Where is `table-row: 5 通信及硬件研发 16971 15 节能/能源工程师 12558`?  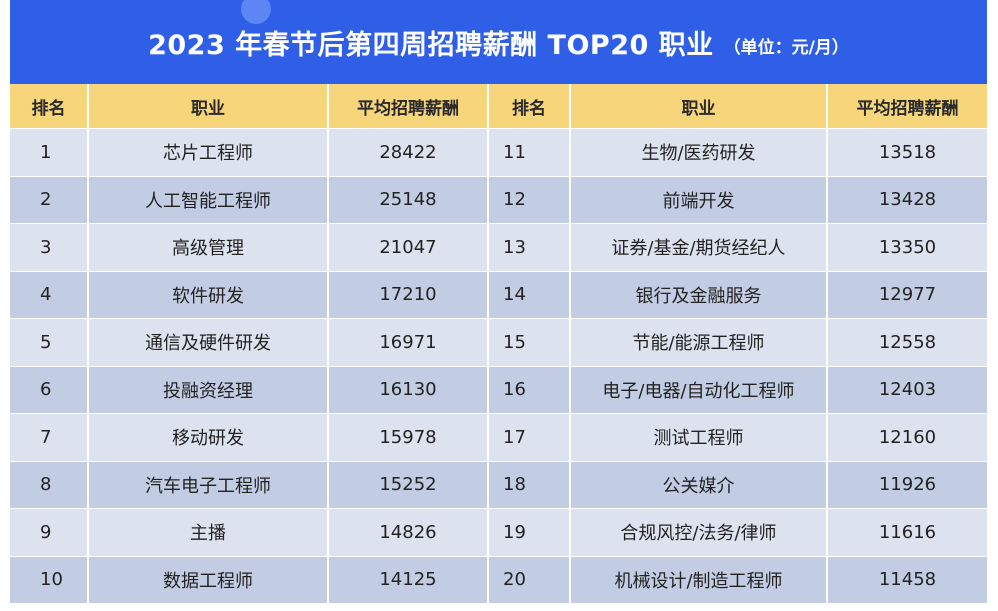 table-row: 5 通信及硬件研发 16971 15 节能/能源工程师 12558 is located at coordinates (498, 342).